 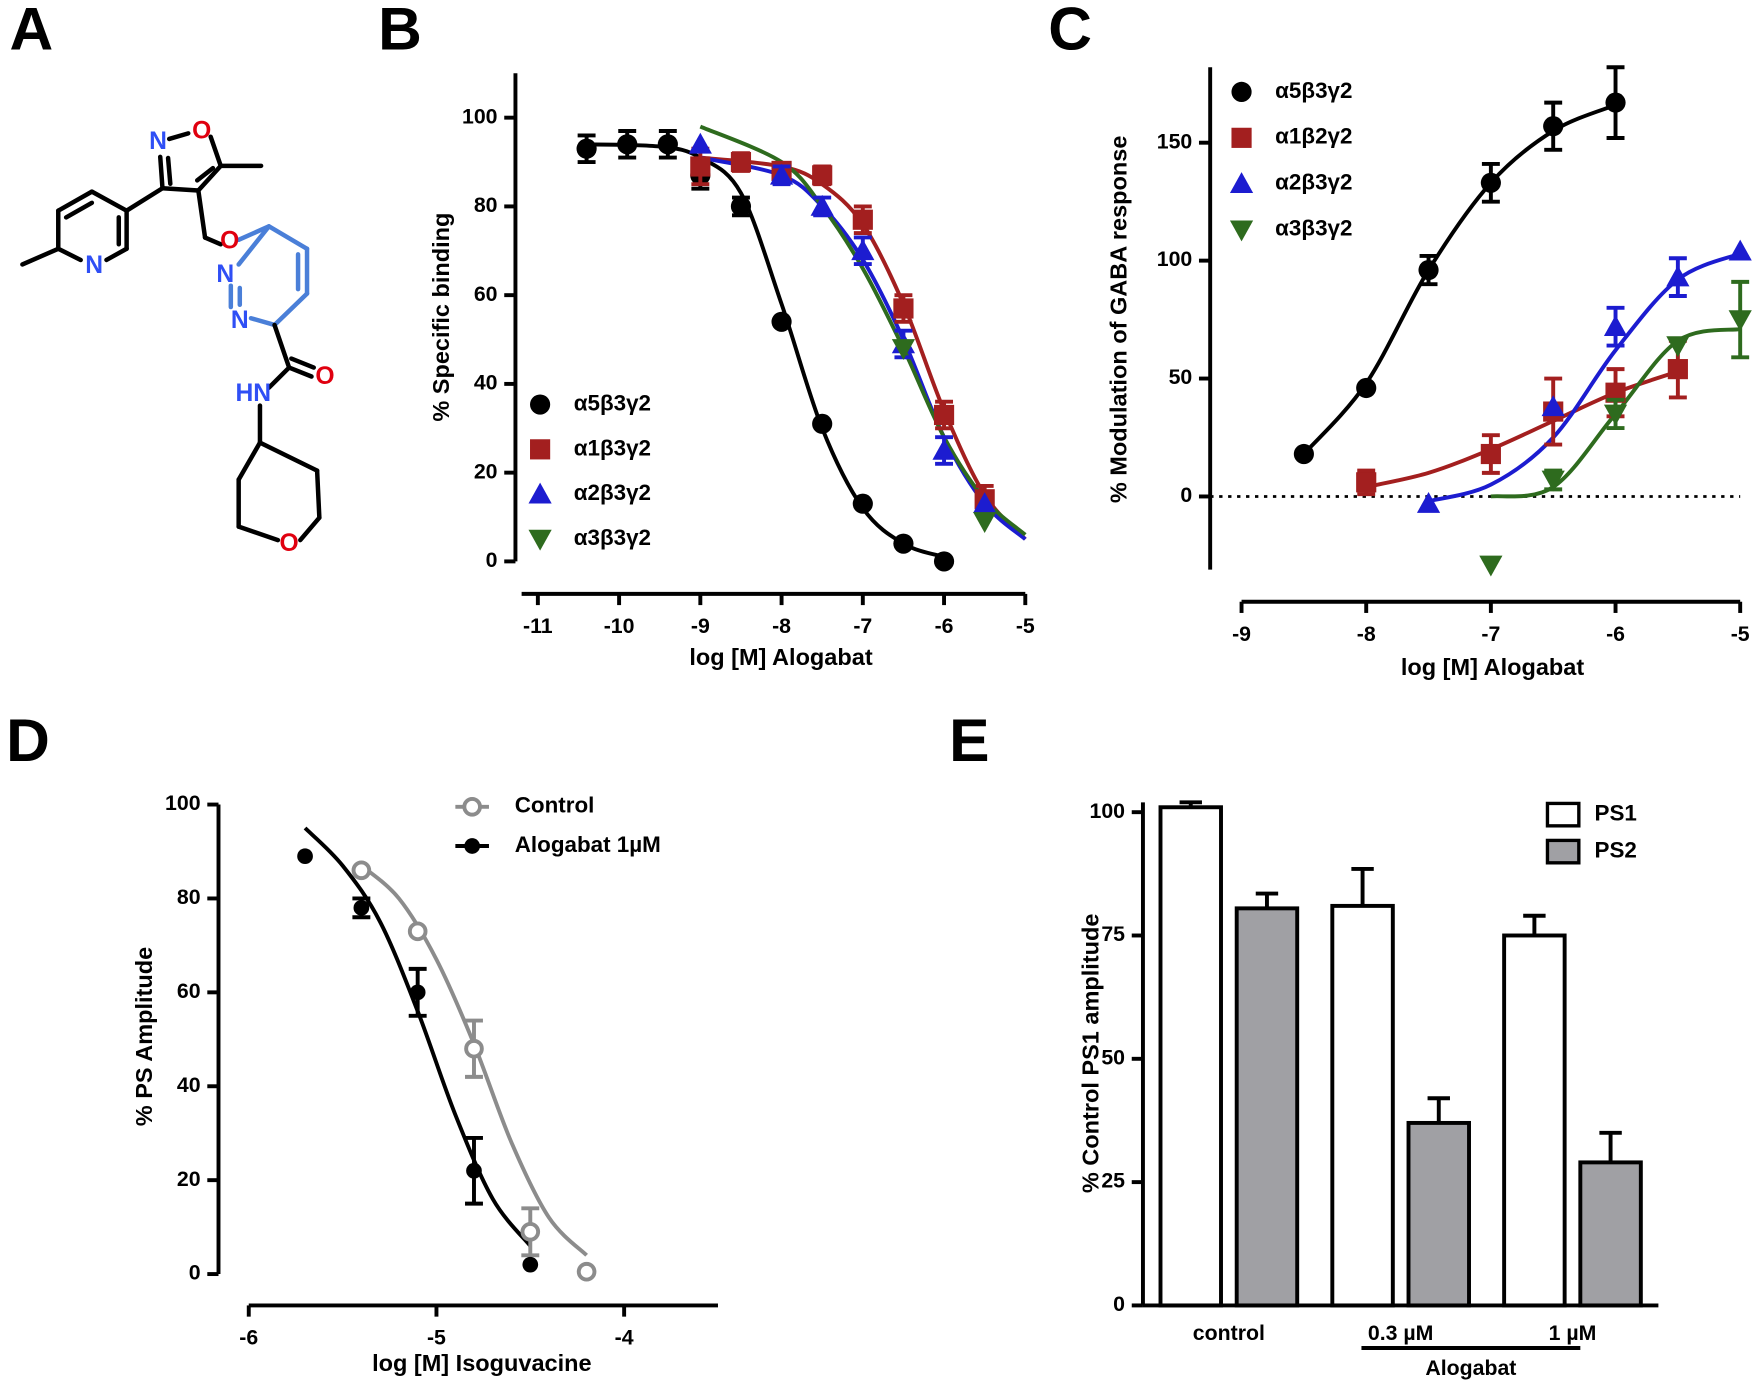 What do you see at coordinates (28, 740) in the screenshot?
I see `panel-letter: D` at bounding box center [28, 740].